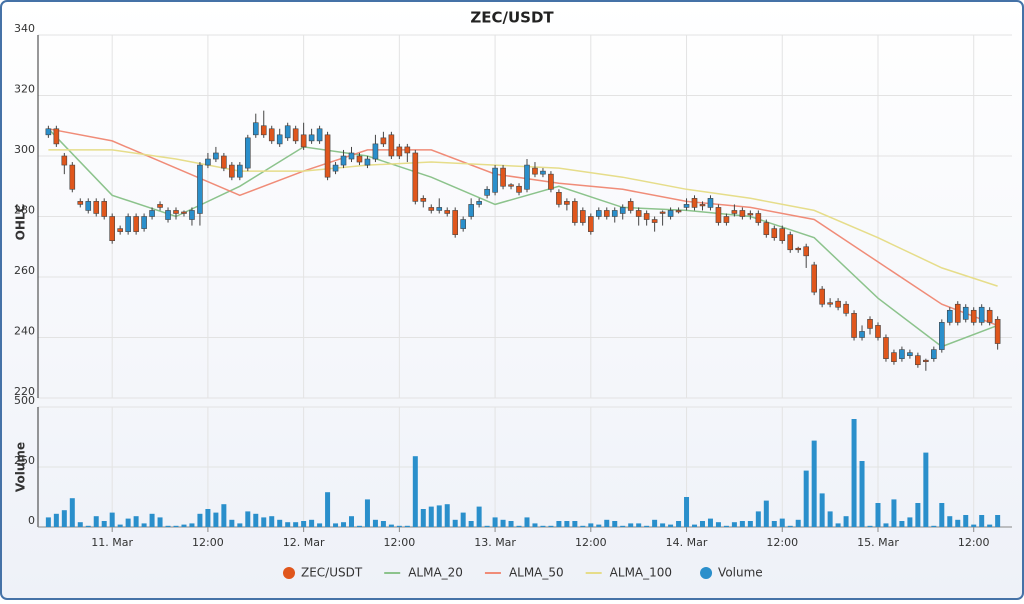 Image resolution: width=1024 pixels, height=604 pixels. I want to click on legend-symbol, so click(706, 573).